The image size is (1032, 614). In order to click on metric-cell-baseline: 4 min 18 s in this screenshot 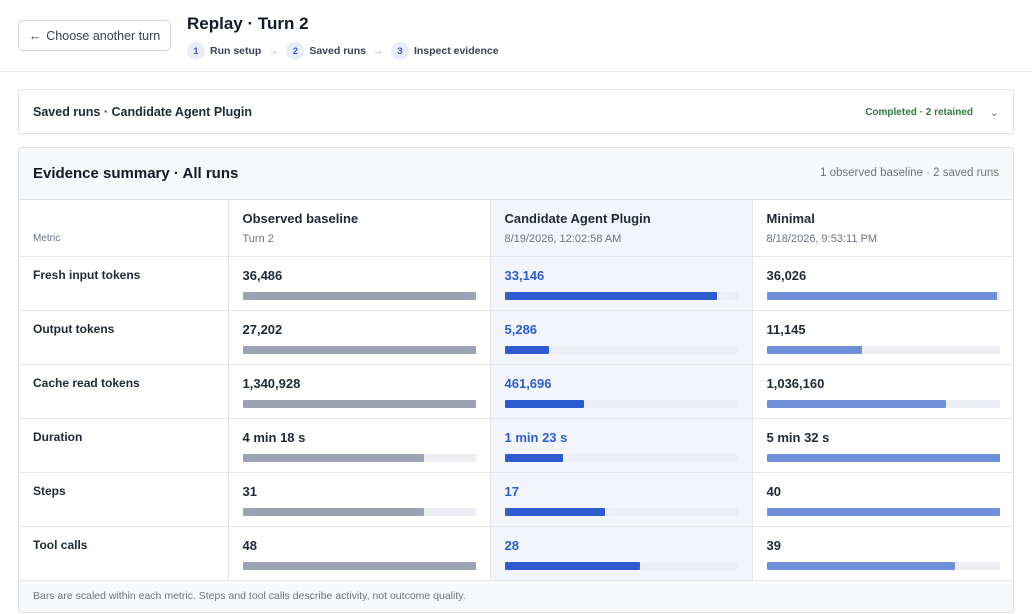, I will do `click(359, 445)`.